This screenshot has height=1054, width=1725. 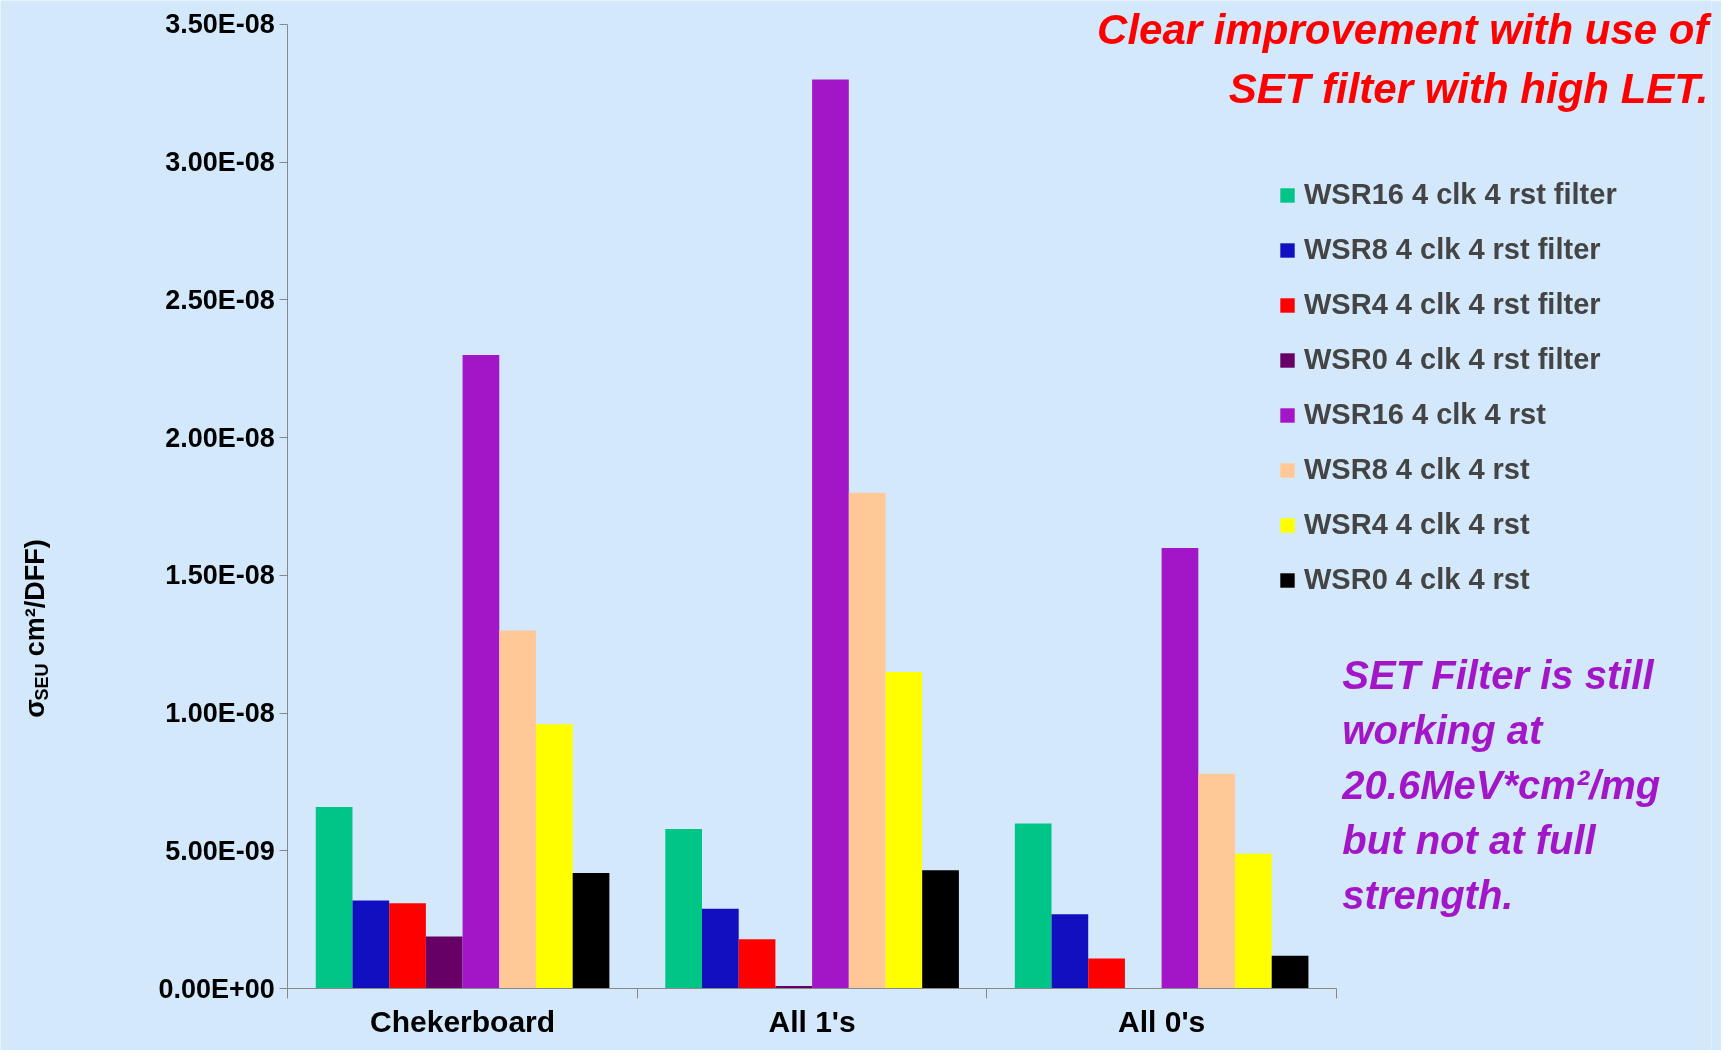 What do you see at coordinates (1452, 249) in the screenshot?
I see `legend-label: WSR8 4 clk 4 rst filter` at bounding box center [1452, 249].